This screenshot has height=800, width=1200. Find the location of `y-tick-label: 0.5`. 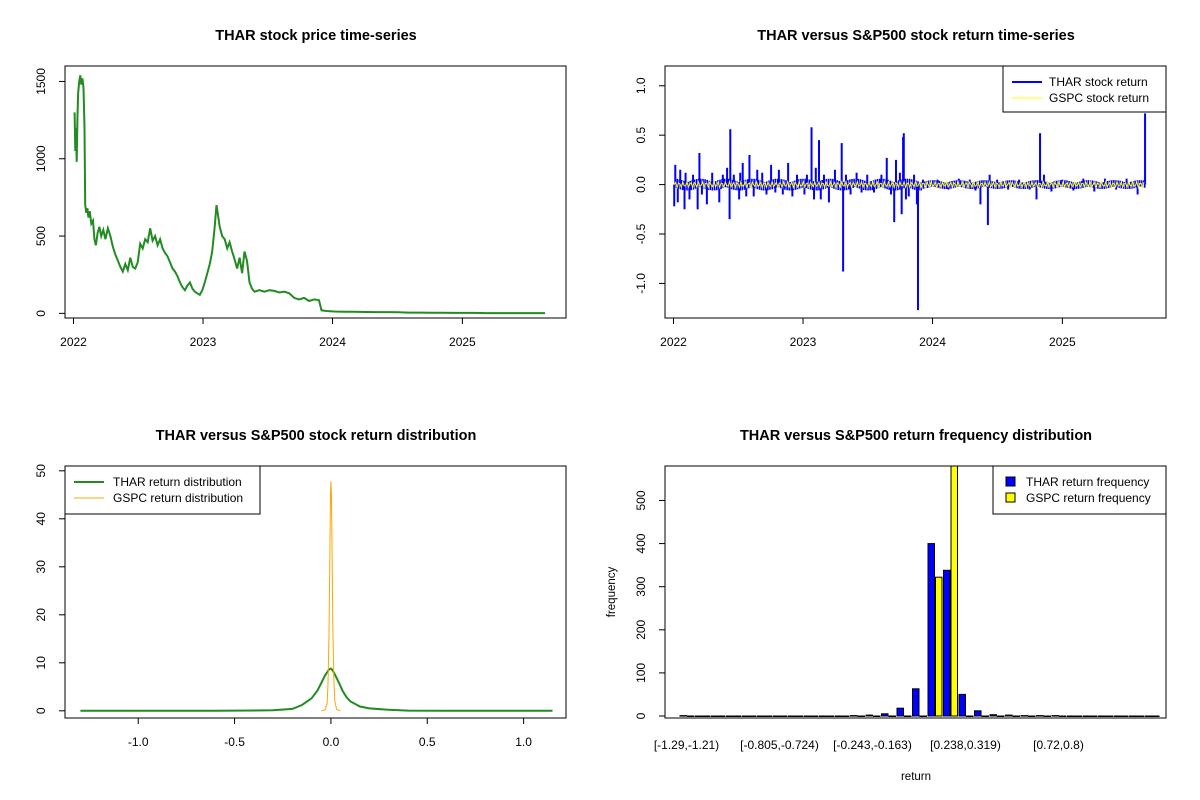

y-tick-label: 0.5 is located at coordinates (641, 135).